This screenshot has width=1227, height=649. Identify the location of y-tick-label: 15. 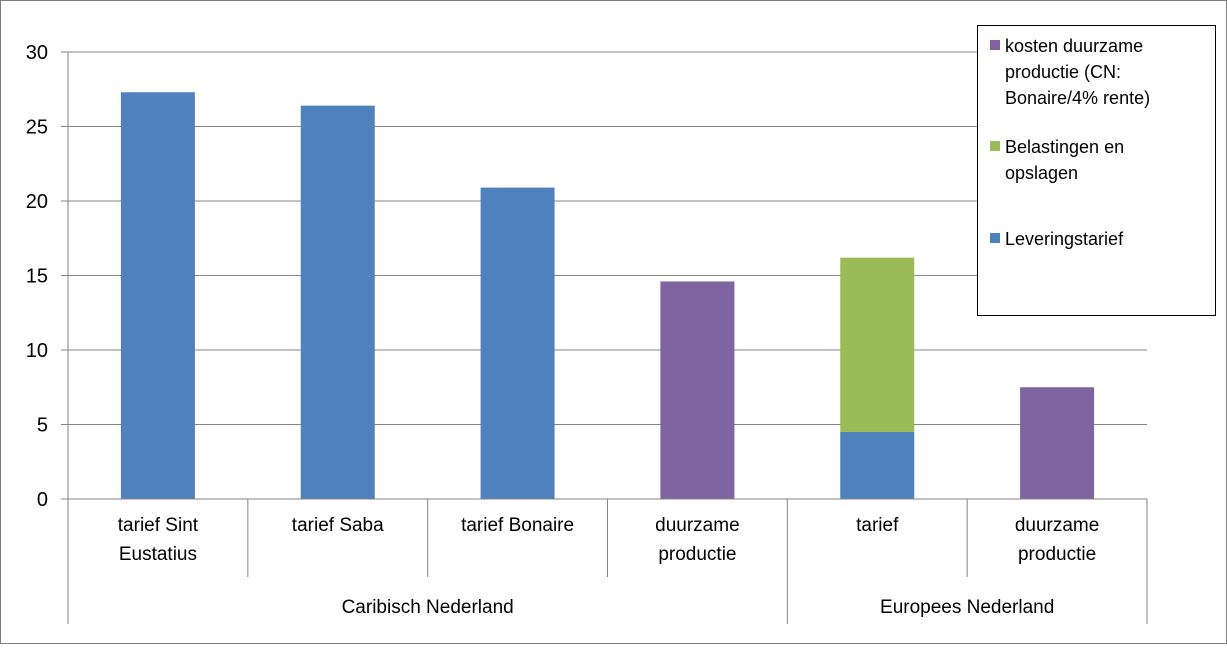
(37, 277).